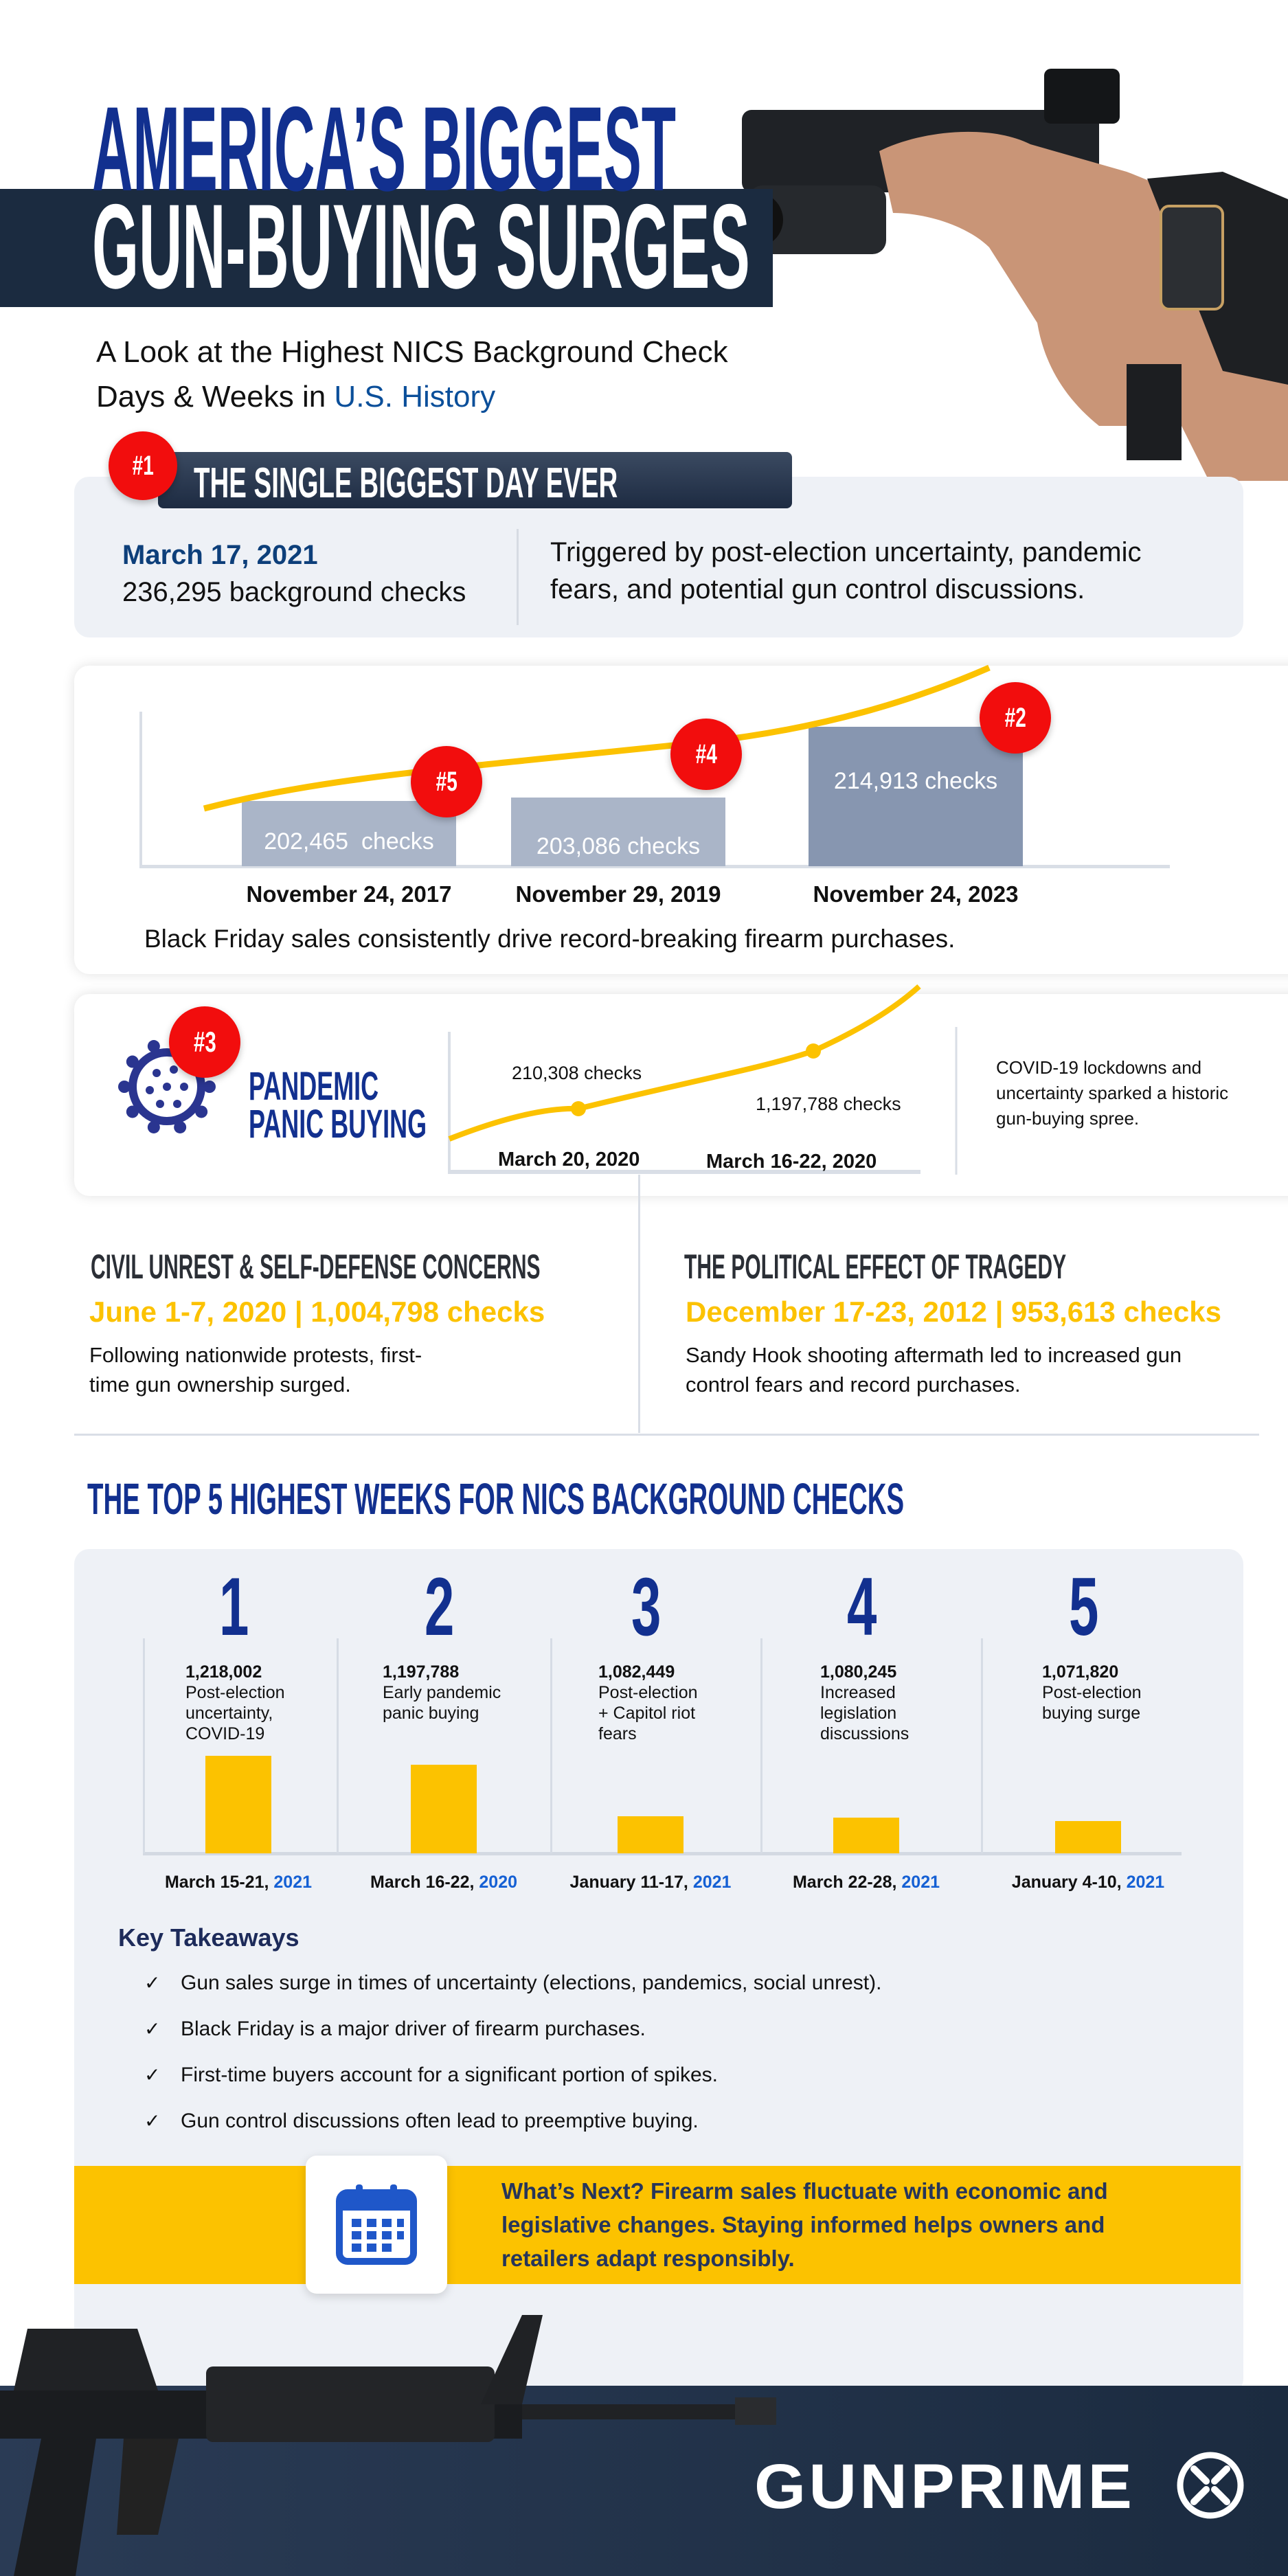 The height and width of the screenshot is (2576, 1288). What do you see at coordinates (597, 738) in the screenshot?
I see `black-friday-trend-line` at bounding box center [597, 738].